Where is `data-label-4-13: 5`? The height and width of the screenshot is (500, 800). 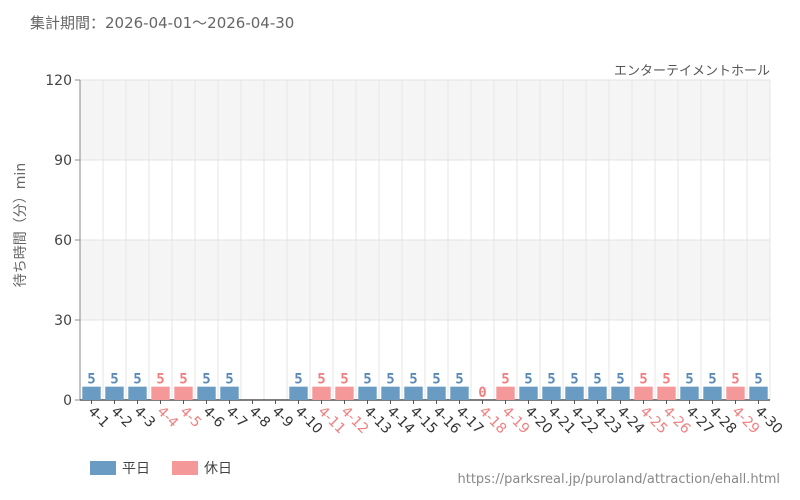
data-label-4-13: 5 is located at coordinates (367, 380).